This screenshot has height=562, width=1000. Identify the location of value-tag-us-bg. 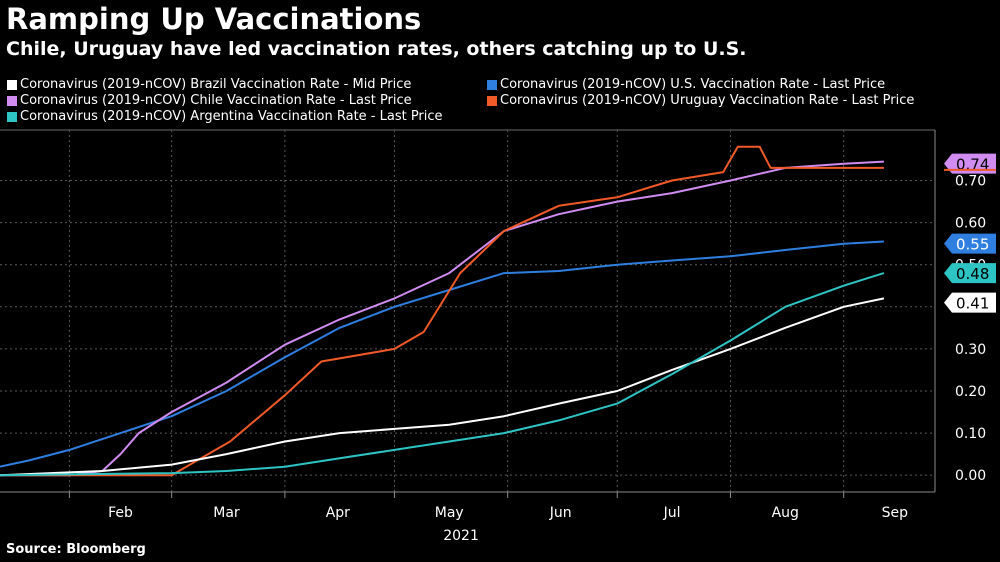
(970, 243).